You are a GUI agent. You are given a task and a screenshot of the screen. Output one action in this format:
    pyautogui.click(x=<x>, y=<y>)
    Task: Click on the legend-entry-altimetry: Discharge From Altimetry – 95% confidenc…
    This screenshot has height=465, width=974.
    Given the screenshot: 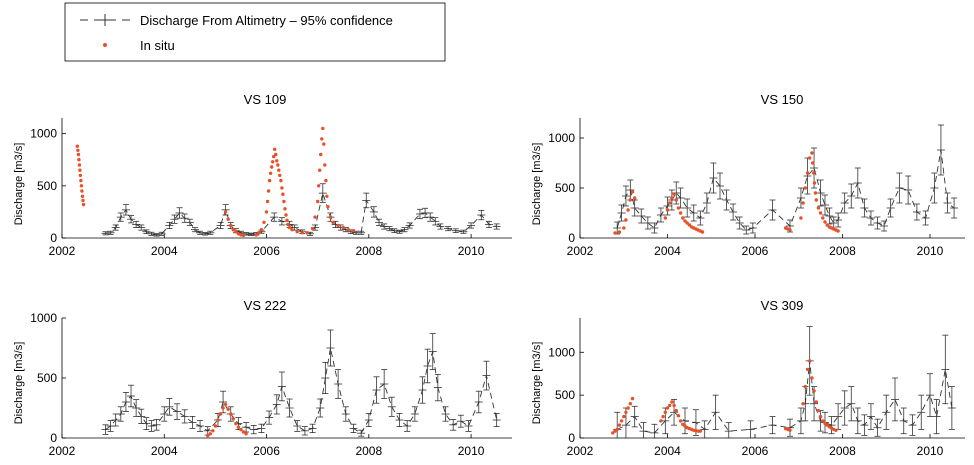 What is the action you would take?
    pyautogui.click(x=236, y=20)
    